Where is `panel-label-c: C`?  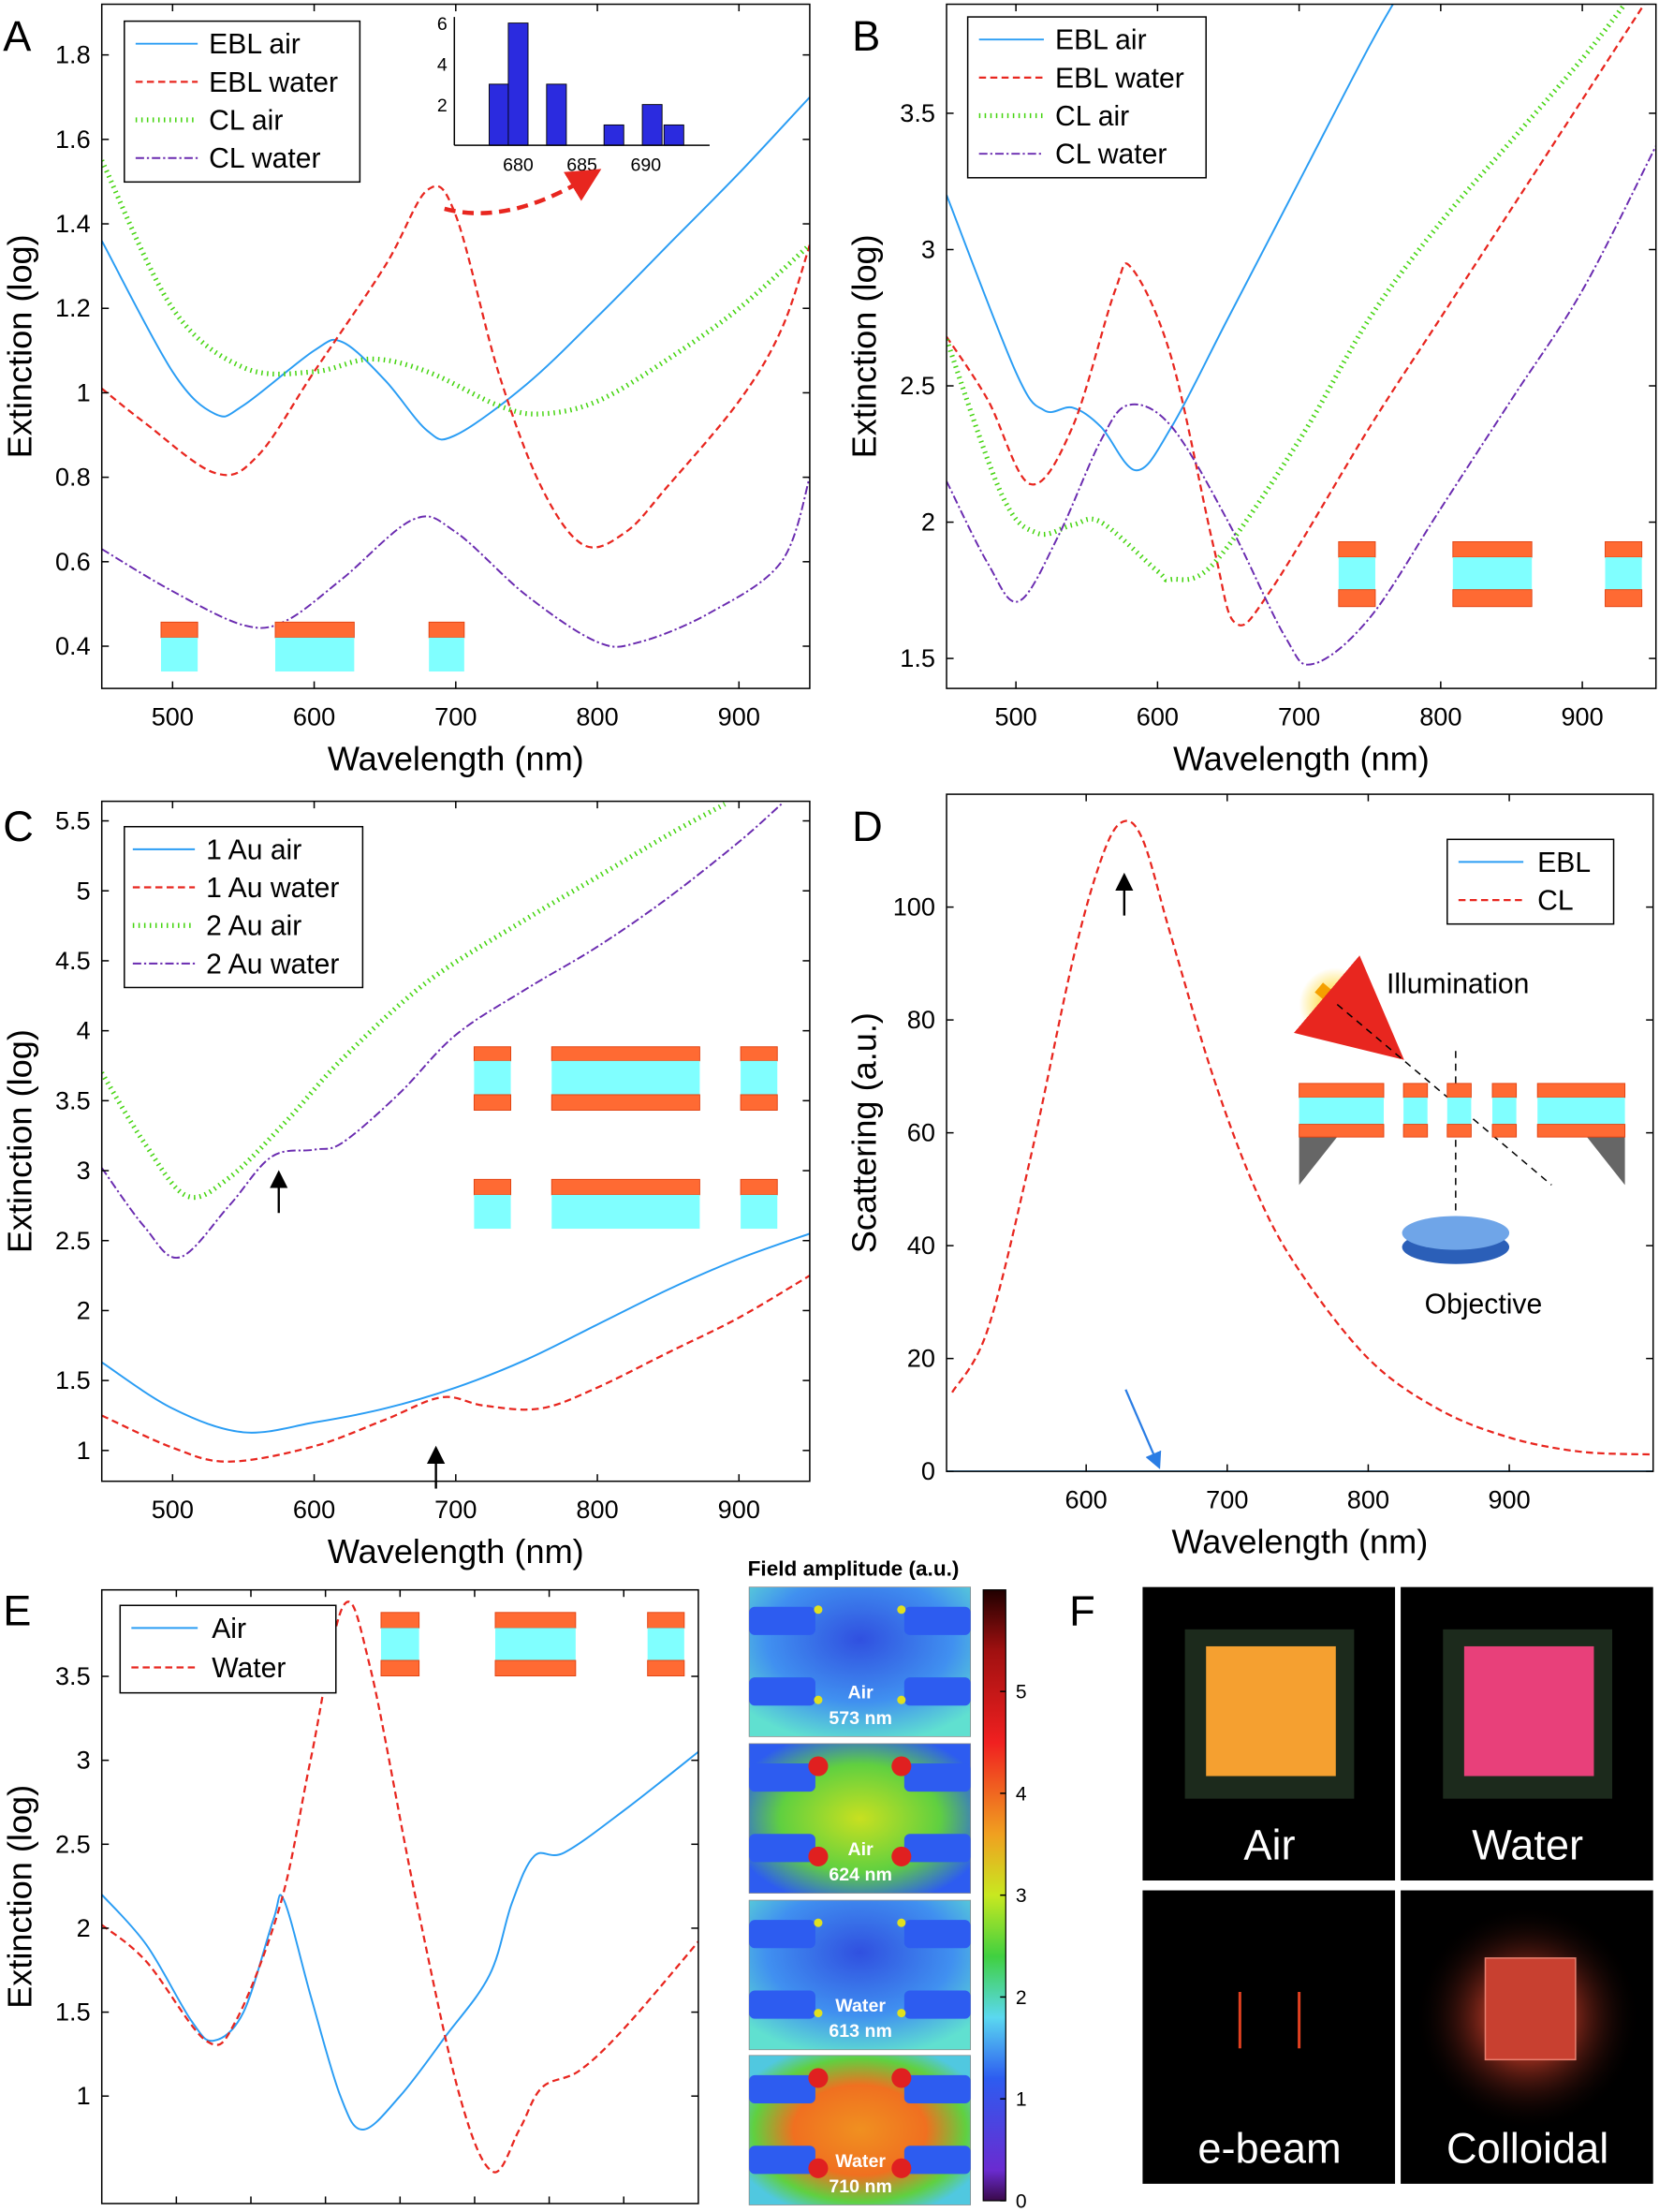 panel-label-c: C is located at coordinates (18, 827).